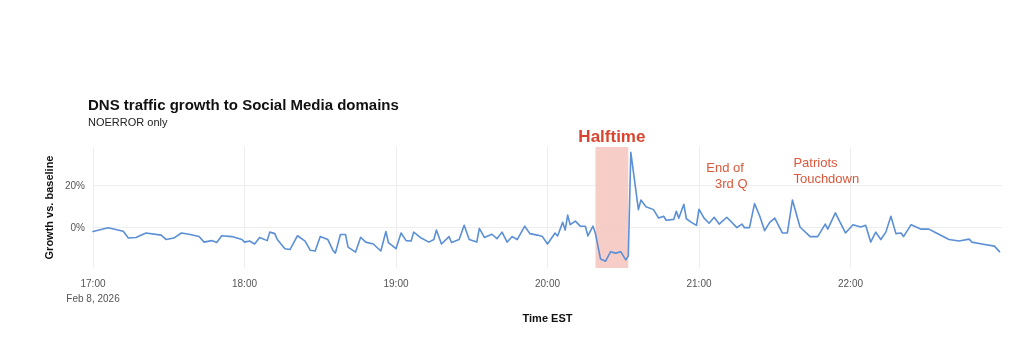 This screenshot has height=361, width=1024. What do you see at coordinates (243, 104) in the screenshot?
I see `chart-title: DNS traffic growth to Social Media domains` at bounding box center [243, 104].